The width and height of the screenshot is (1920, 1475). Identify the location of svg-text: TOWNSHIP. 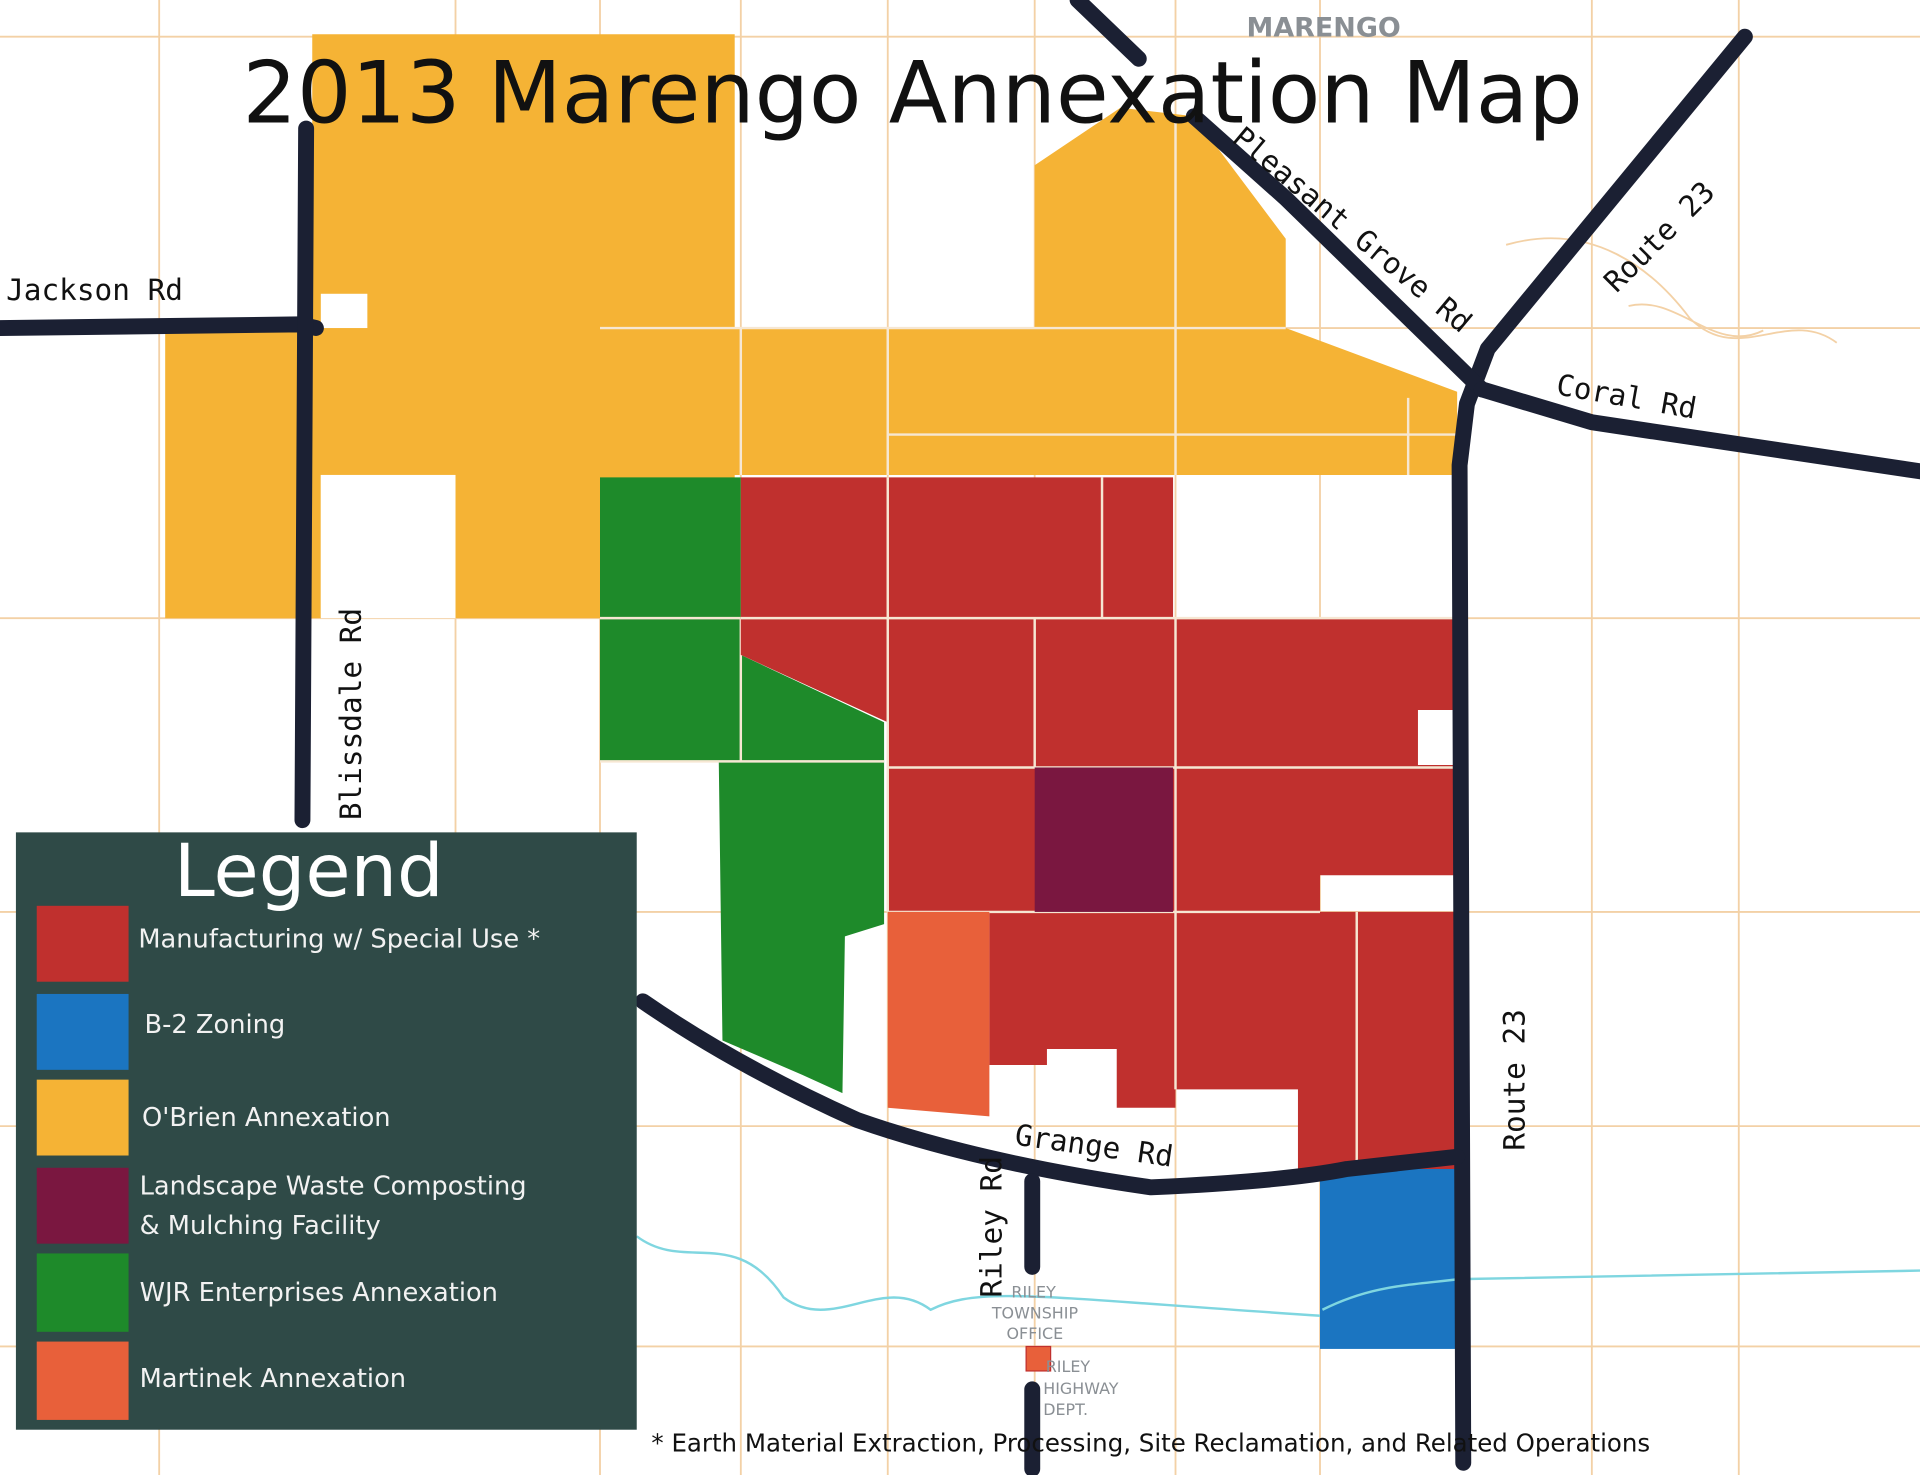
(1035, 1312).